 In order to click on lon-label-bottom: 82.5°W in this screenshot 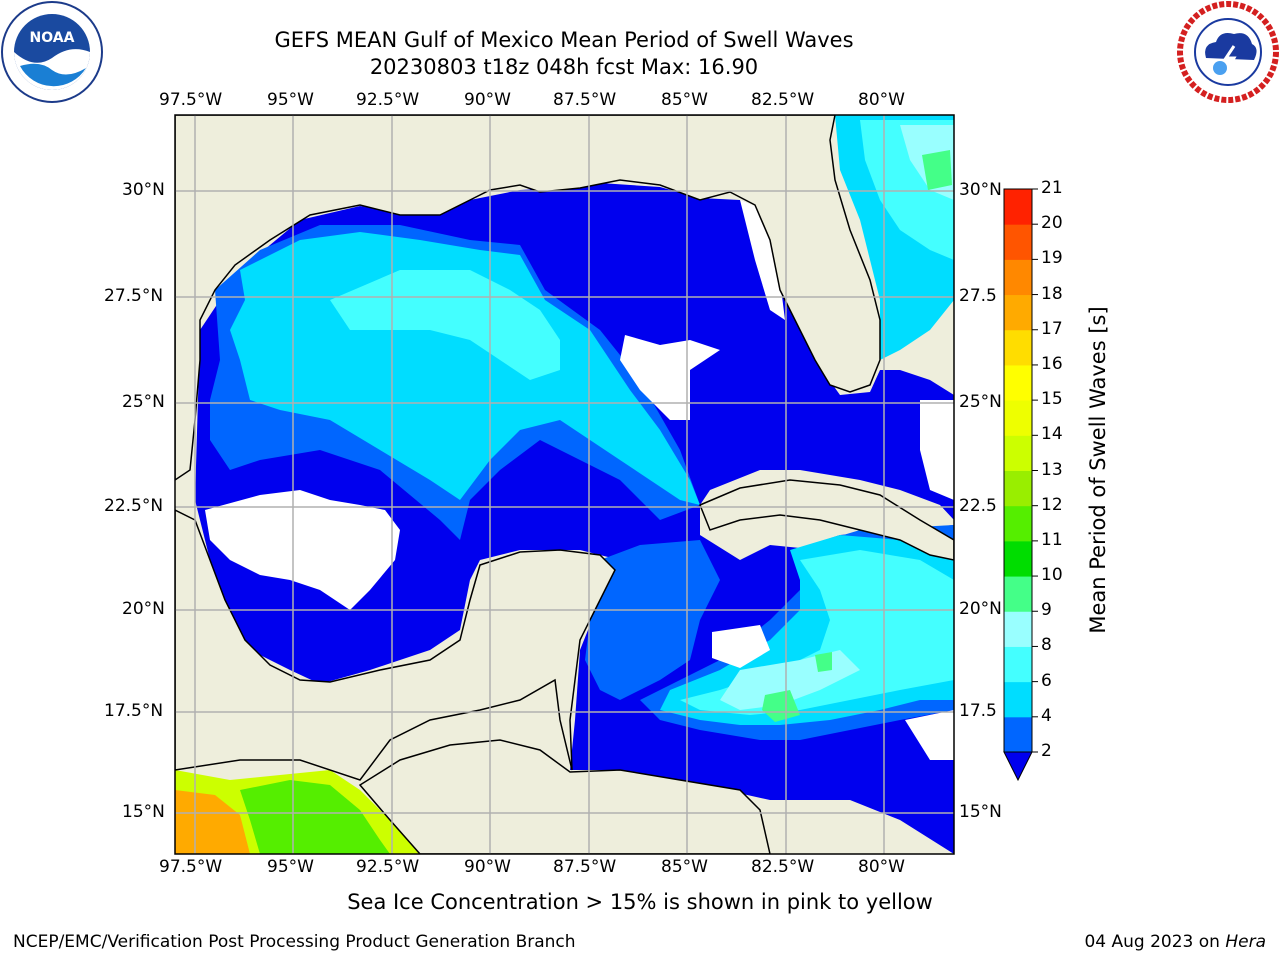, I will do `click(783, 867)`.